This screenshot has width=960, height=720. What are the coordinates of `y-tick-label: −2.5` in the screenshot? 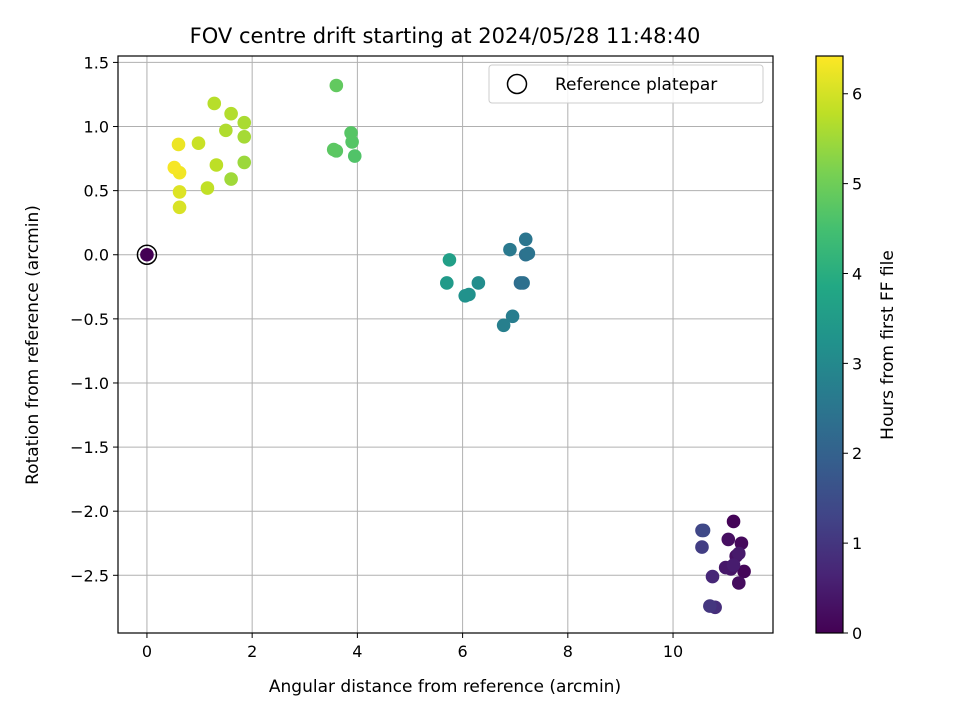 It's located at (89, 575).